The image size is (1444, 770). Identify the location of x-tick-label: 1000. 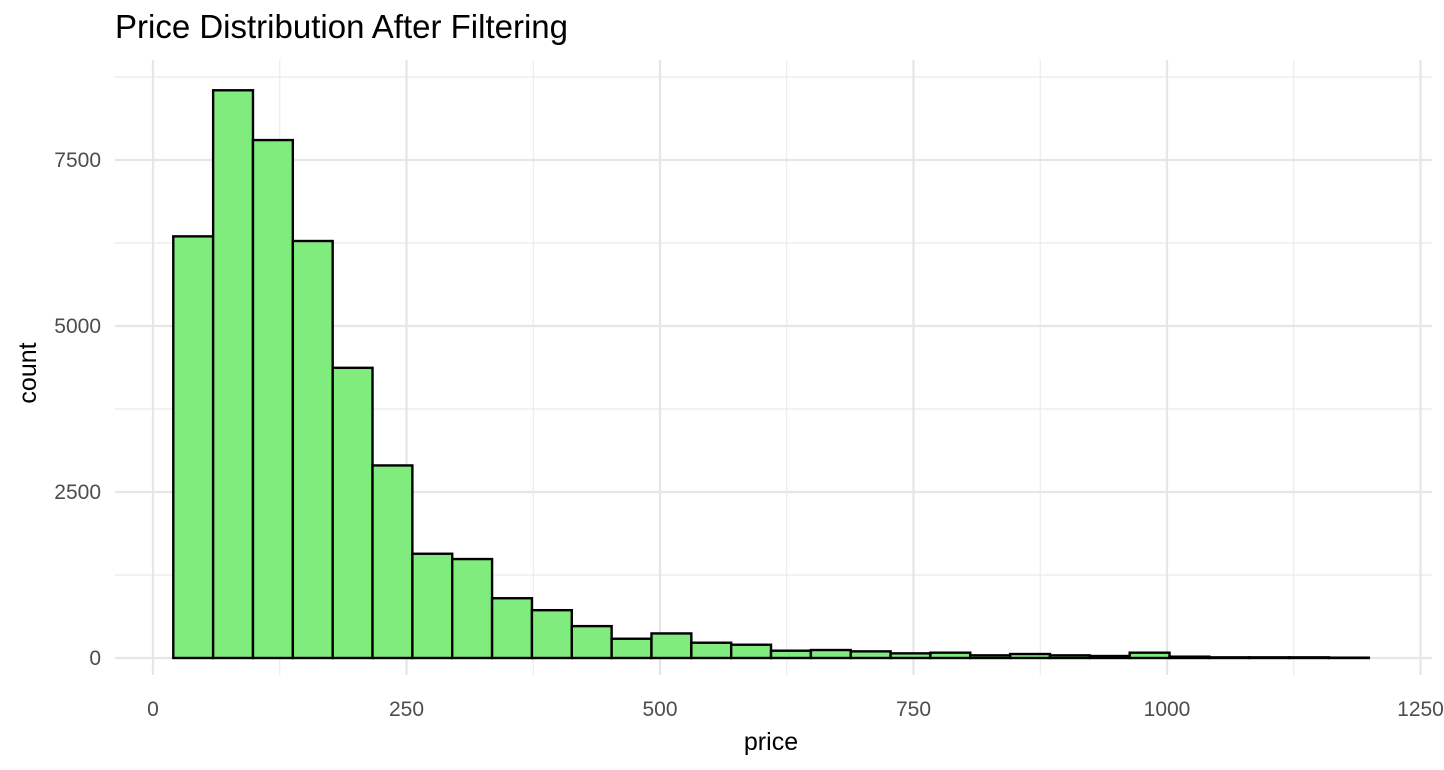
(1167, 709).